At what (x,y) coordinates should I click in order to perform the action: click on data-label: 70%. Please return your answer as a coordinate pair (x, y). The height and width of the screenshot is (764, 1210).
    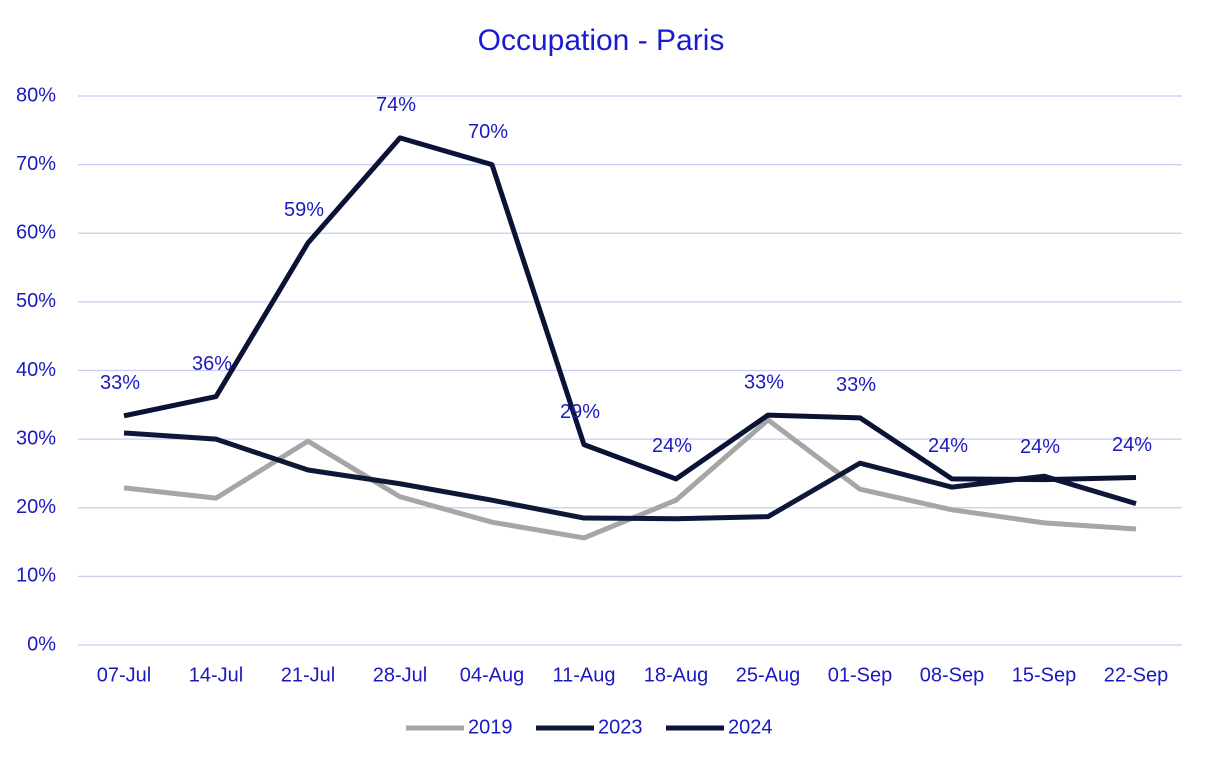
    Looking at the image, I should click on (488, 132).